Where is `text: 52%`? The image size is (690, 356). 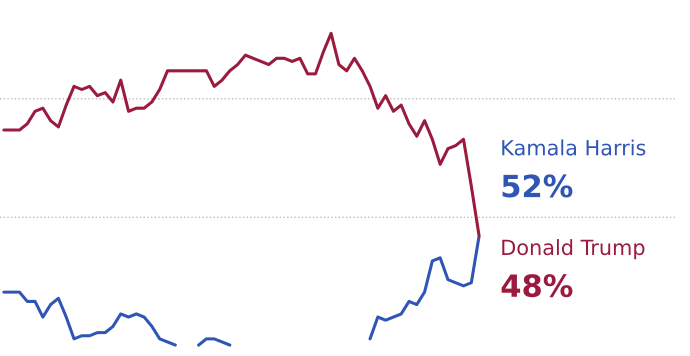 text: 52% is located at coordinates (537, 186).